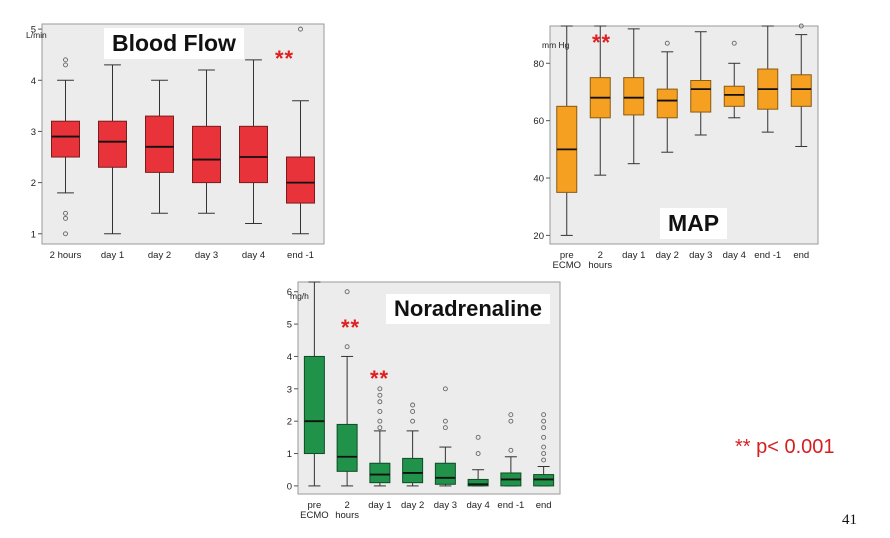 The width and height of the screenshot is (890, 538). What do you see at coordinates (285, 58) in the screenshot?
I see `blood-flow-significance-stars: **` at bounding box center [285, 58].